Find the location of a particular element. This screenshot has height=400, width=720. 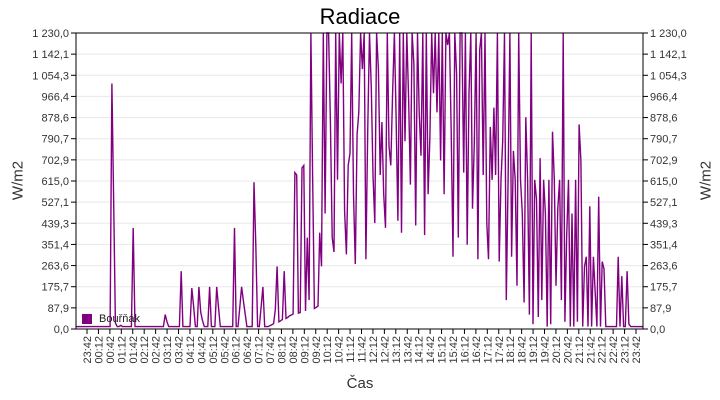

svg-text: 09:12 is located at coordinates (305, 350).